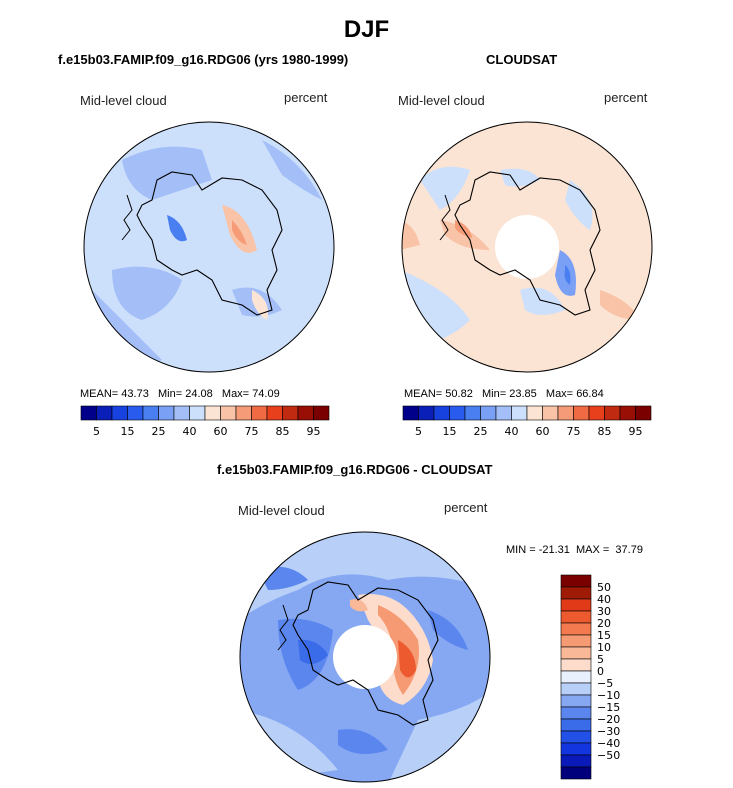 This screenshot has height=788, width=733. What do you see at coordinates (590, 394) in the screenshot?
I see `stat-max-value: 66.84` at bounding box center [590, 394].